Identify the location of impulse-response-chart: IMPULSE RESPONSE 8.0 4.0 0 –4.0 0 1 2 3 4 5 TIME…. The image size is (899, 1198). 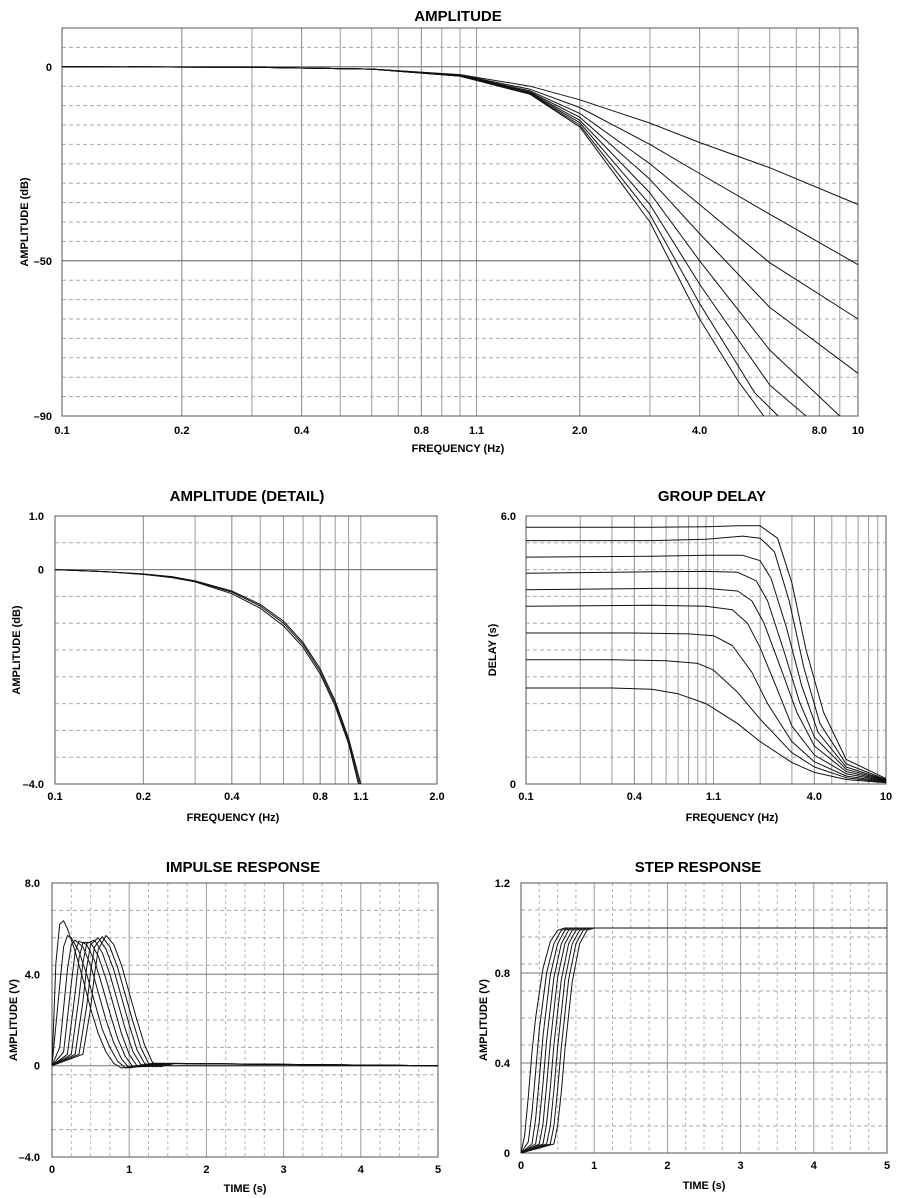
(224, 1027).